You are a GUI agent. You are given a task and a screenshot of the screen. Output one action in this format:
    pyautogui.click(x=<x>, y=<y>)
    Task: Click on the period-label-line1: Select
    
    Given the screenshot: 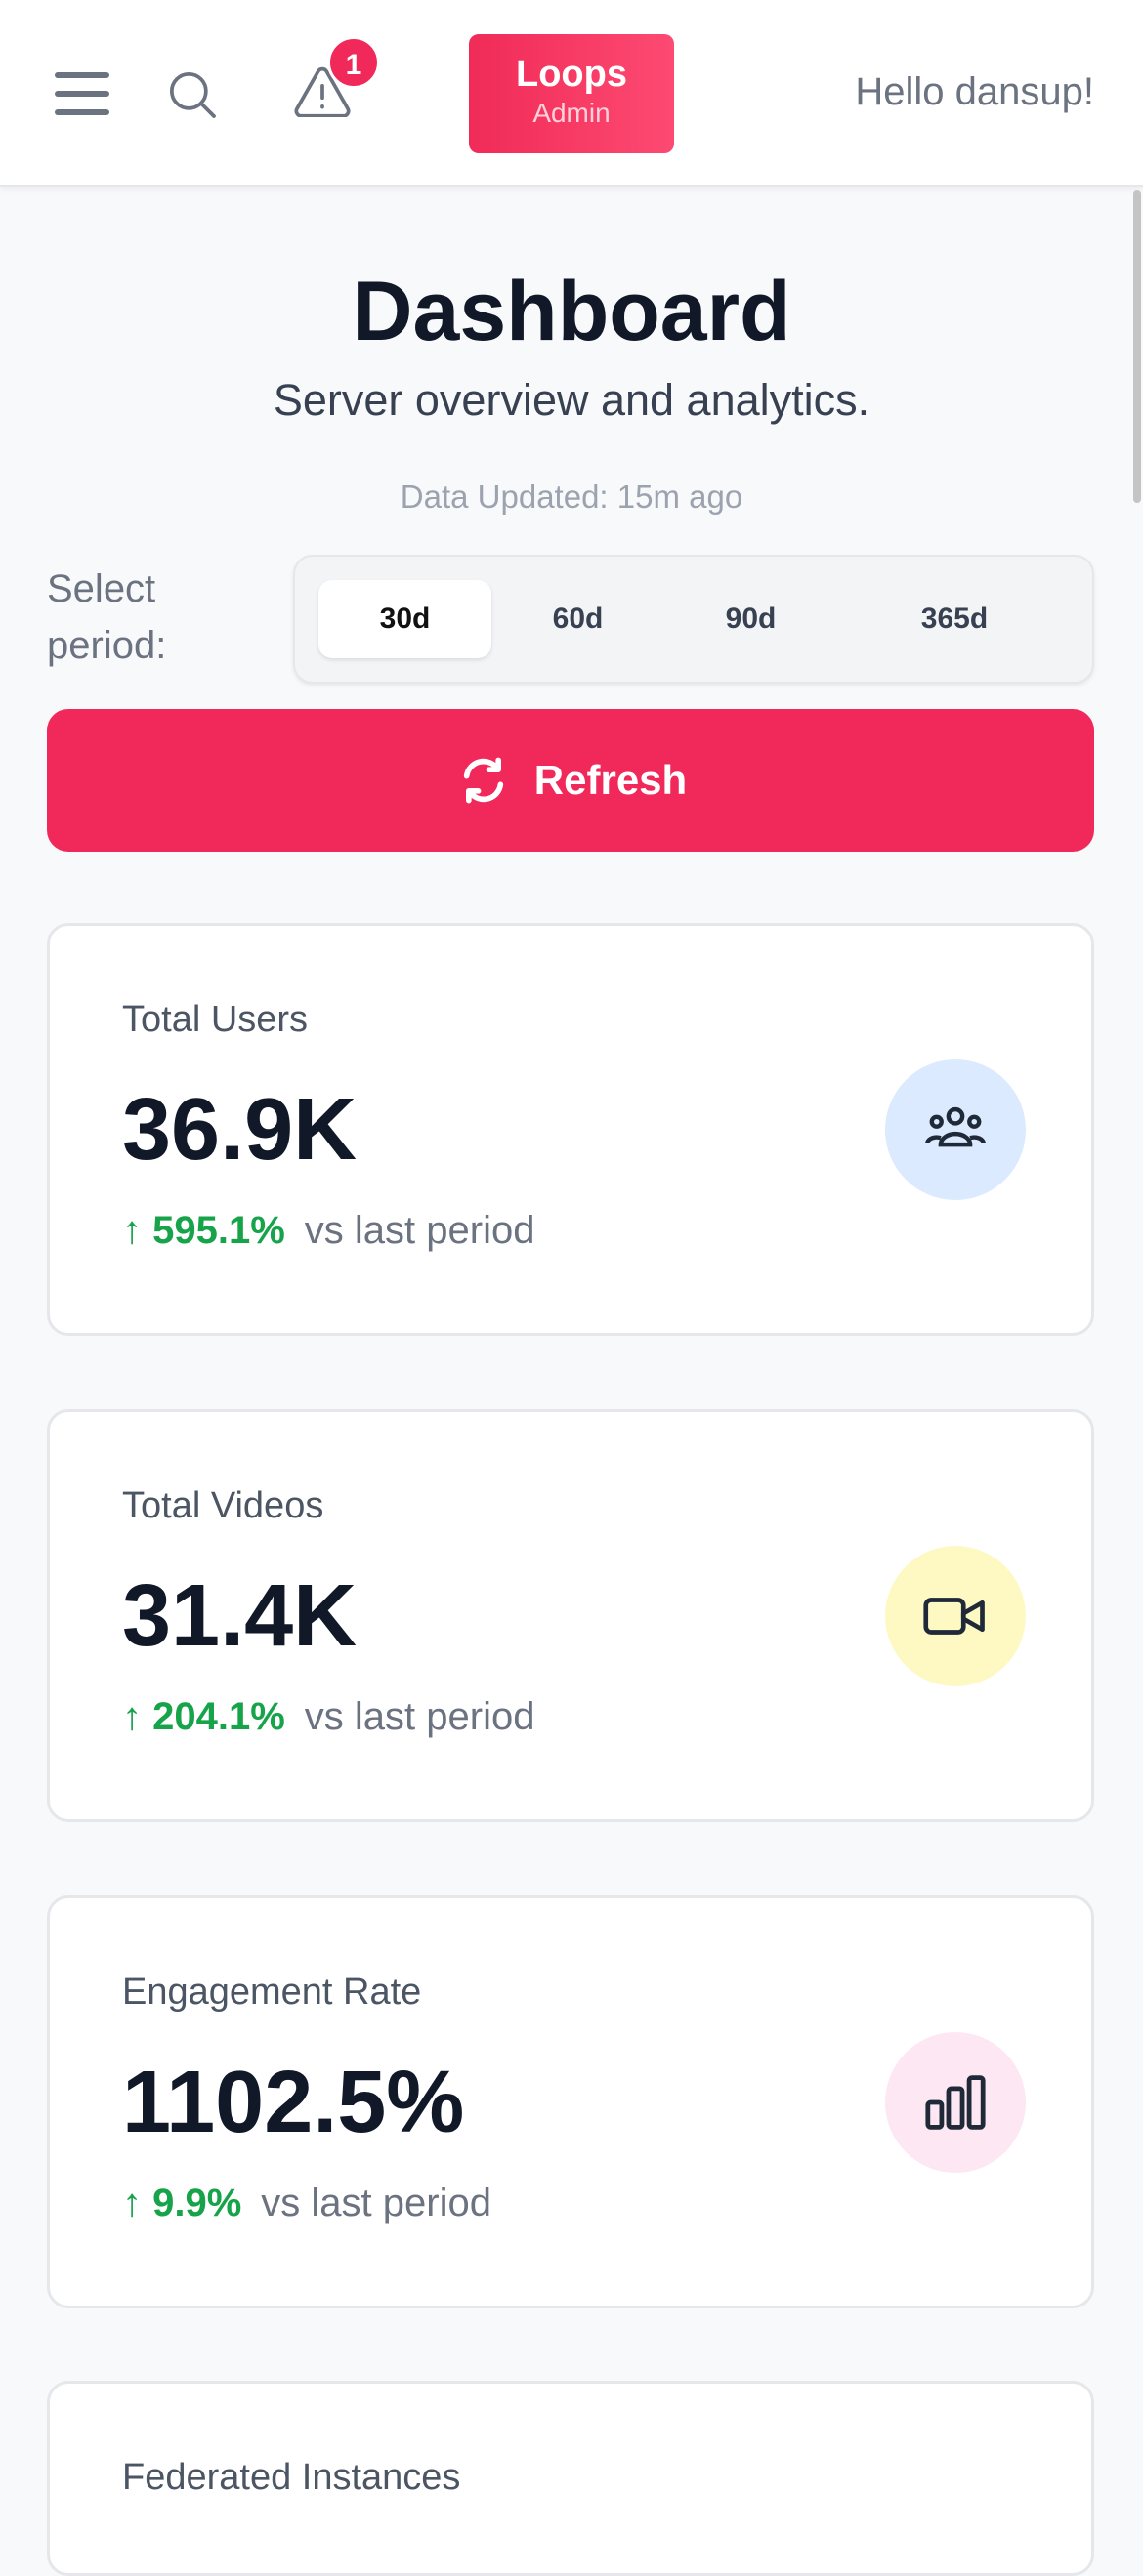 What is the action you would take?
    pyautogui.click(x=101, y=588)
    